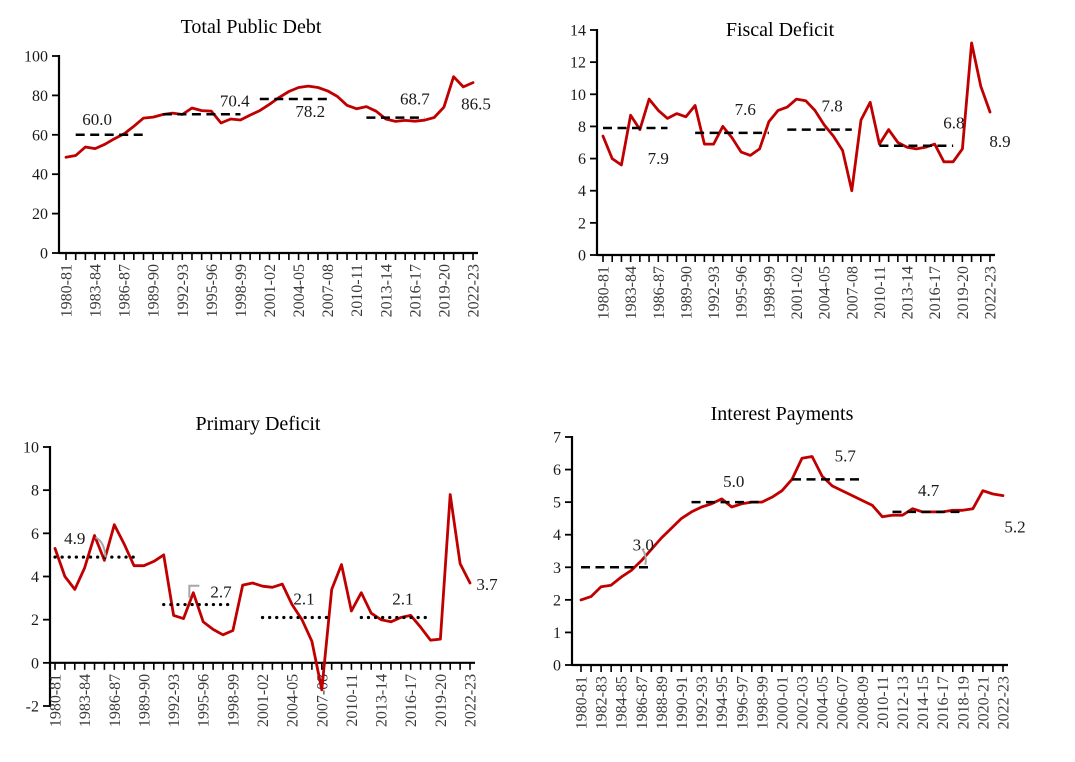  Describe the element at coordinates (782, 702) in the screenshot. I see `x-tick-label: 2000-01` at that location.